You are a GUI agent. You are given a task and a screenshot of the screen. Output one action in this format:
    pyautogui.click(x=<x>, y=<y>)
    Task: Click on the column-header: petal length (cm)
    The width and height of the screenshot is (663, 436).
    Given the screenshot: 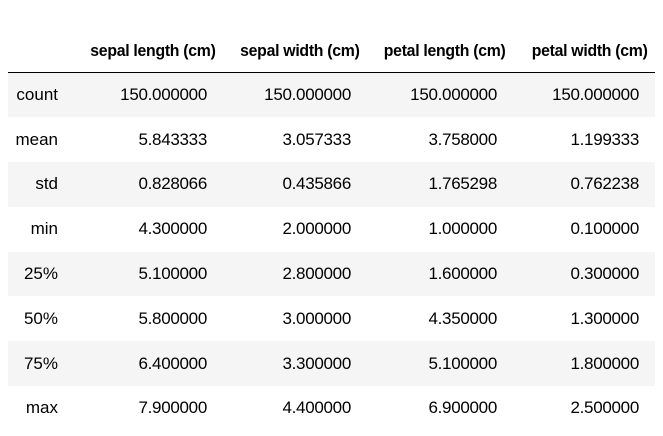 What is the action you would take?
    pyautogui.click(x=445, y=51)
    